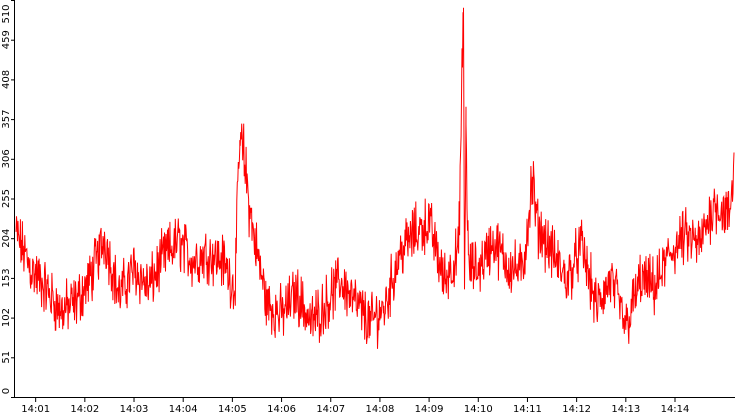  Describe the element at coordinates (6, 39) in the screenshot. I see `y-tick-label: 459` at that location.